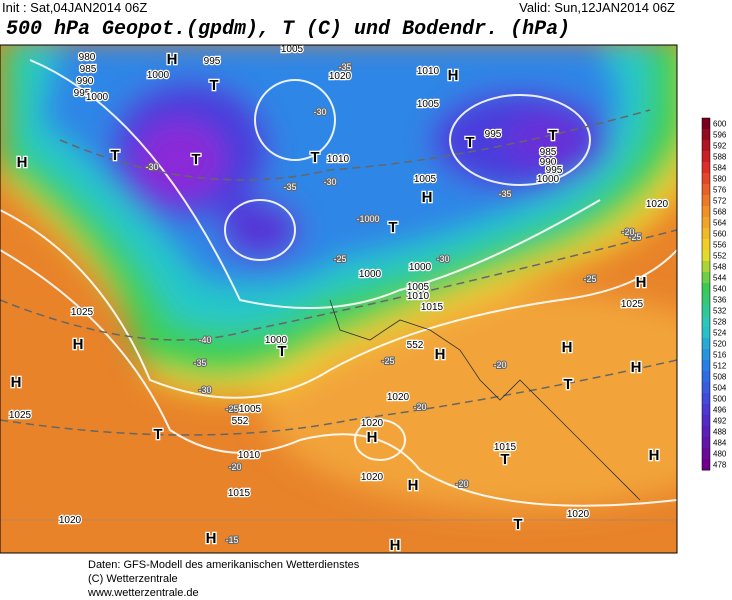  I want to click on colorbar-label: 544, so click(720, 278).